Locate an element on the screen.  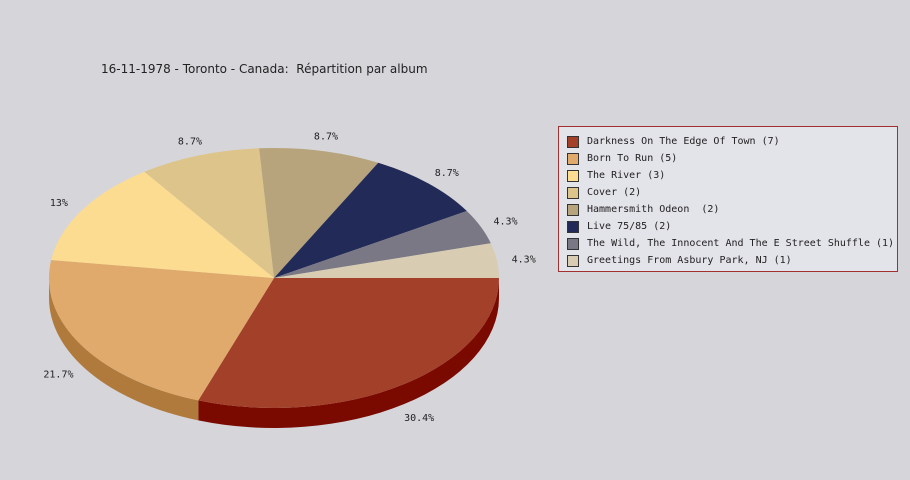
legend-label: Cover (2) is located at coordinates (614, 192).